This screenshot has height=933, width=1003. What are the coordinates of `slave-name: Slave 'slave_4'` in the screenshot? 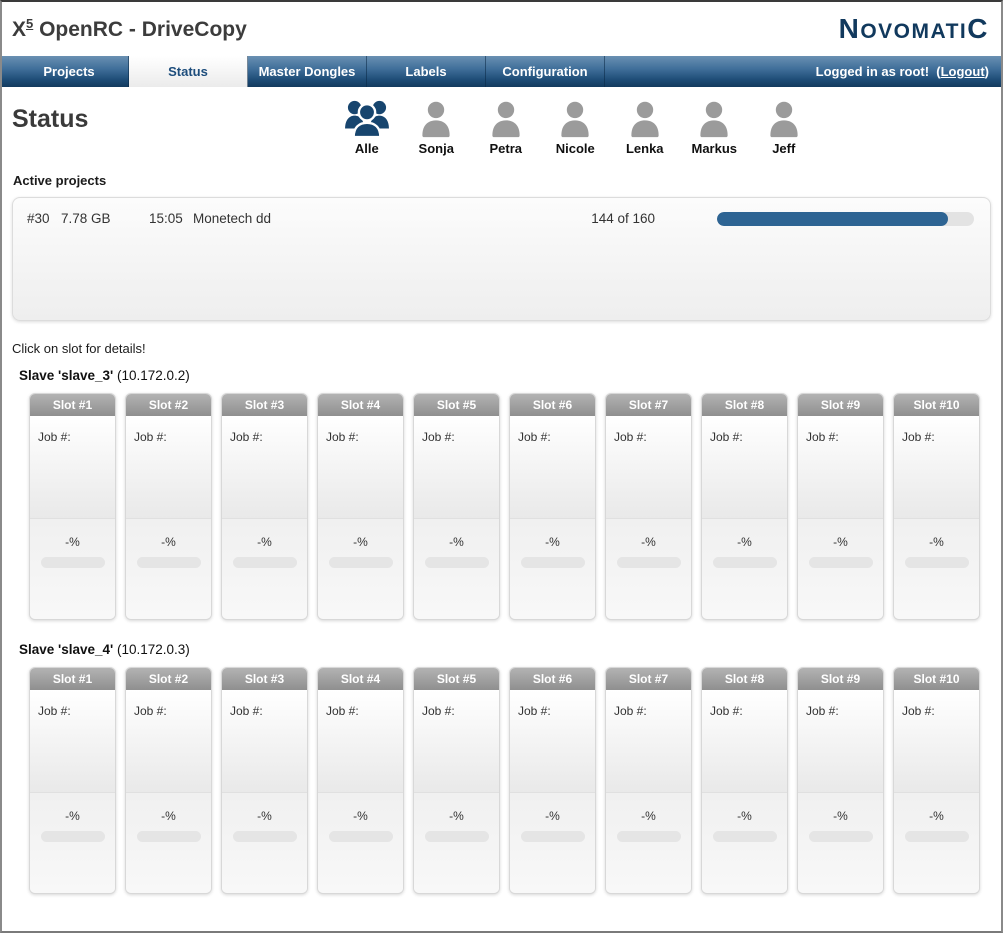 It's located at (66, 649).